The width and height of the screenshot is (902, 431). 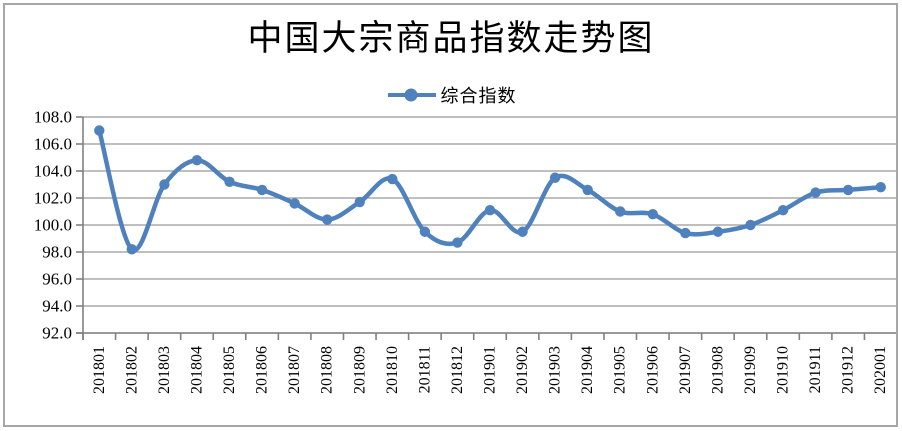 I want to click on x-tick-label: 201906, so click(x=652, y=370).